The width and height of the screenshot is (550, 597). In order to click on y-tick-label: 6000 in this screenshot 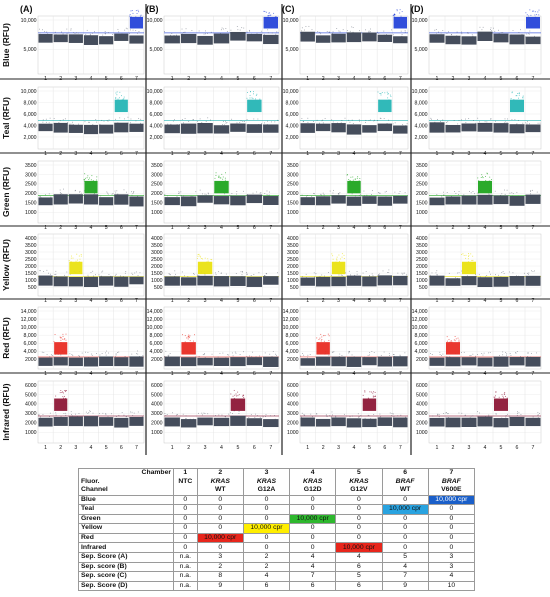, I will do `click(157, 386)`.